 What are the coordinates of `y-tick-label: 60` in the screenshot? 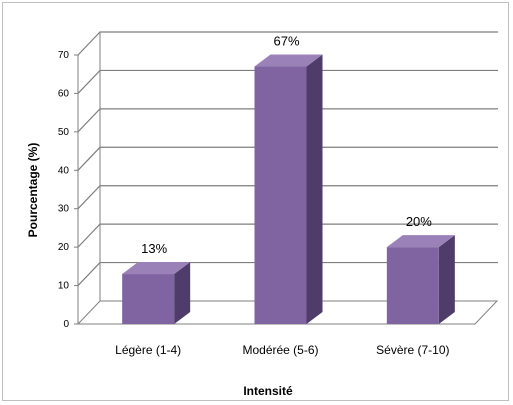 It's located at (64, 93).